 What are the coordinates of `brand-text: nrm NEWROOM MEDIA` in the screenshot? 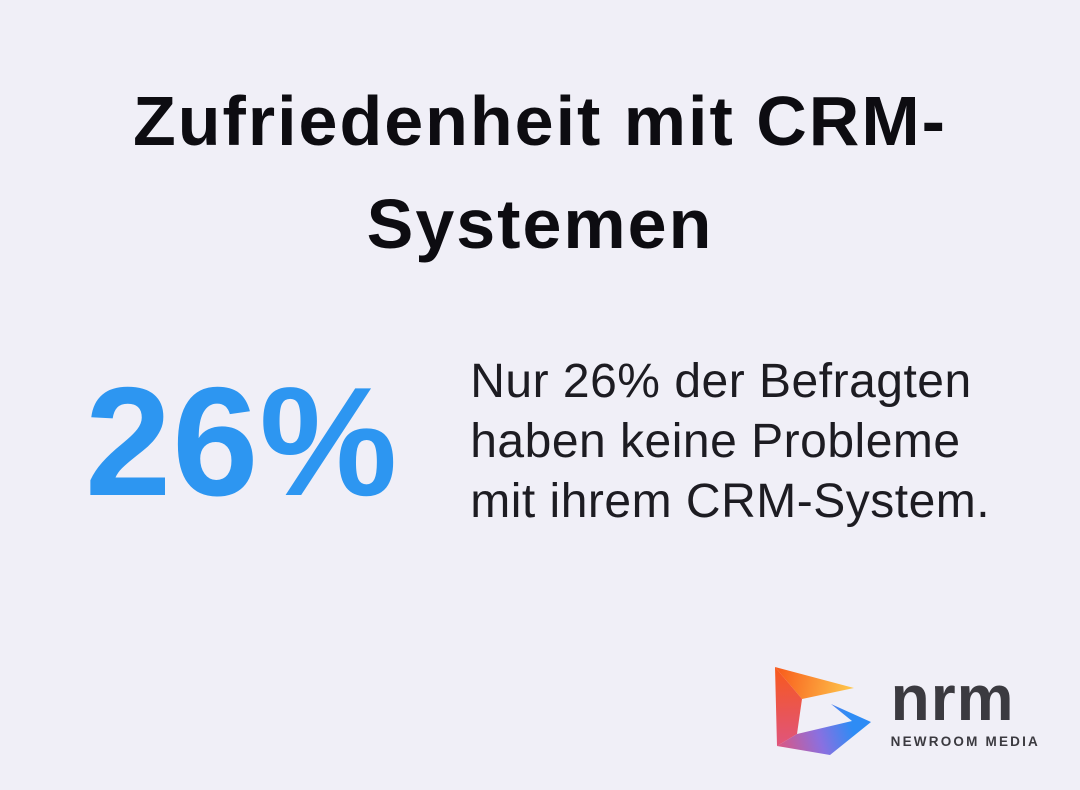 It's located at (965, 705).